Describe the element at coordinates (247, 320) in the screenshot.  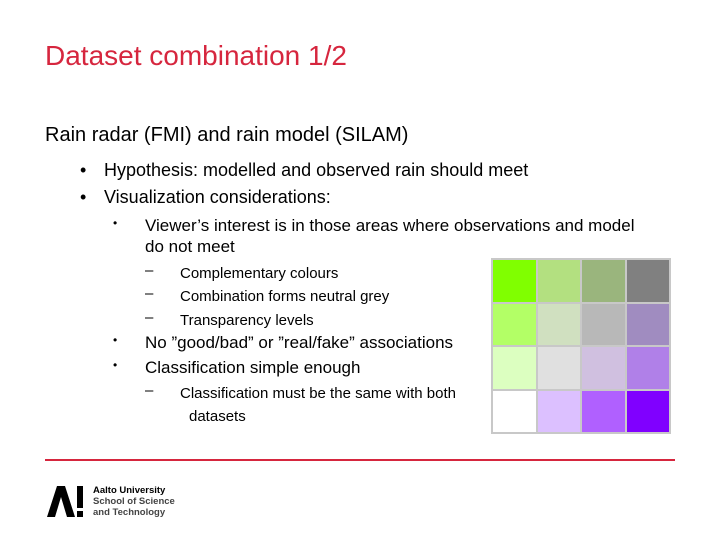
I see `dash-text: Transparency levels` at that location.